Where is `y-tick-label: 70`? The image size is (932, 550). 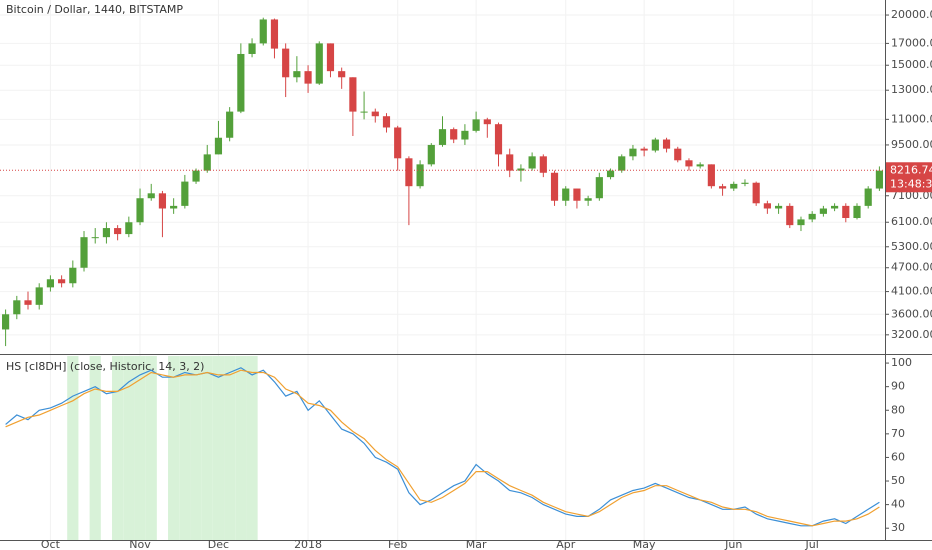 y-tick-label: 70 is located at coordinates (898, 433).